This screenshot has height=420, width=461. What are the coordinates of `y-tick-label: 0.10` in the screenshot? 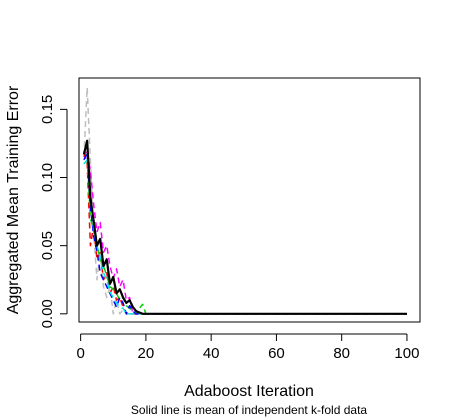 It's located at (47, 177).